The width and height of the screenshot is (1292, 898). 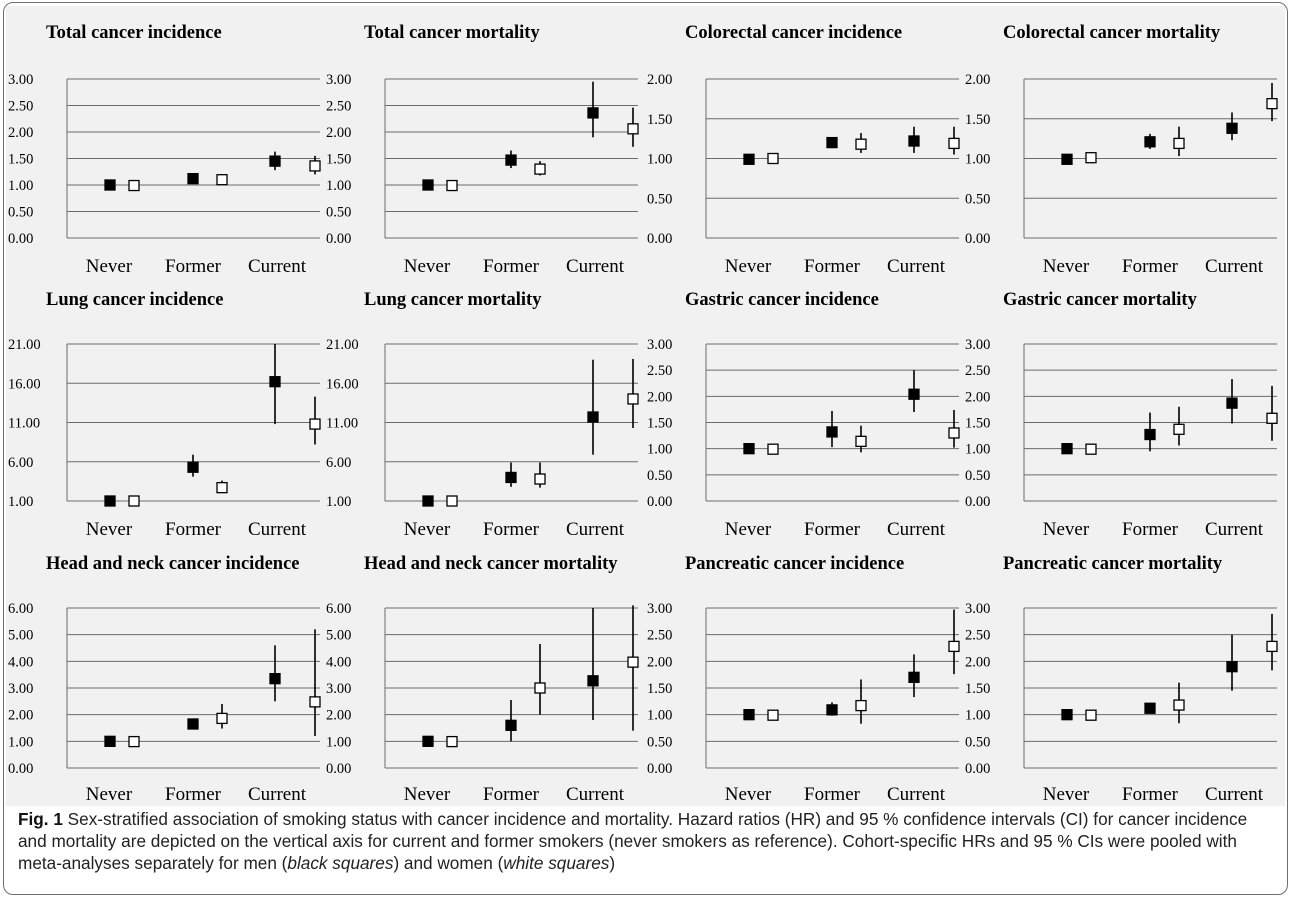 I want to click on figure-label: Fig. 1, so click(x=40, y=819).